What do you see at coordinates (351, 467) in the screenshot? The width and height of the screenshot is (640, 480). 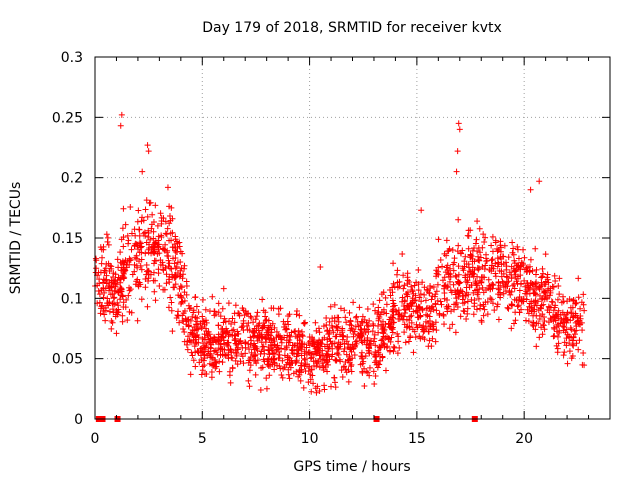 I see `x-axis-label: GPS time / hours` at bounding box center [351, 467].